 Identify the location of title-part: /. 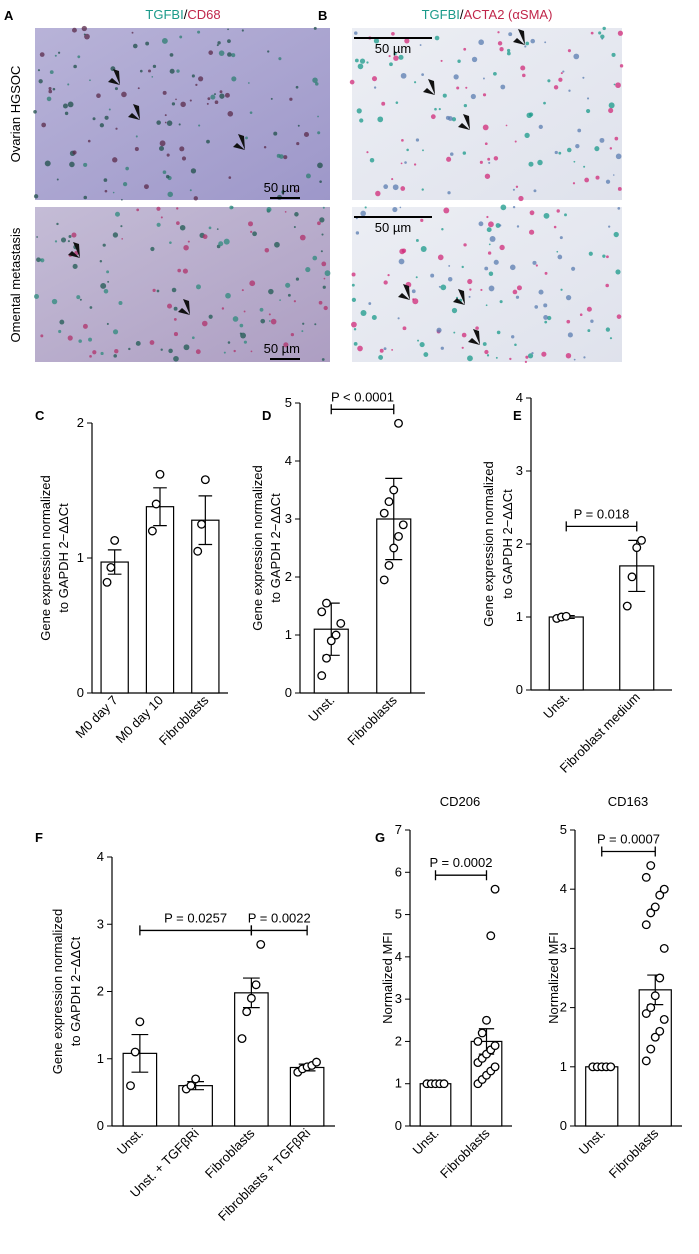
(186, 14).